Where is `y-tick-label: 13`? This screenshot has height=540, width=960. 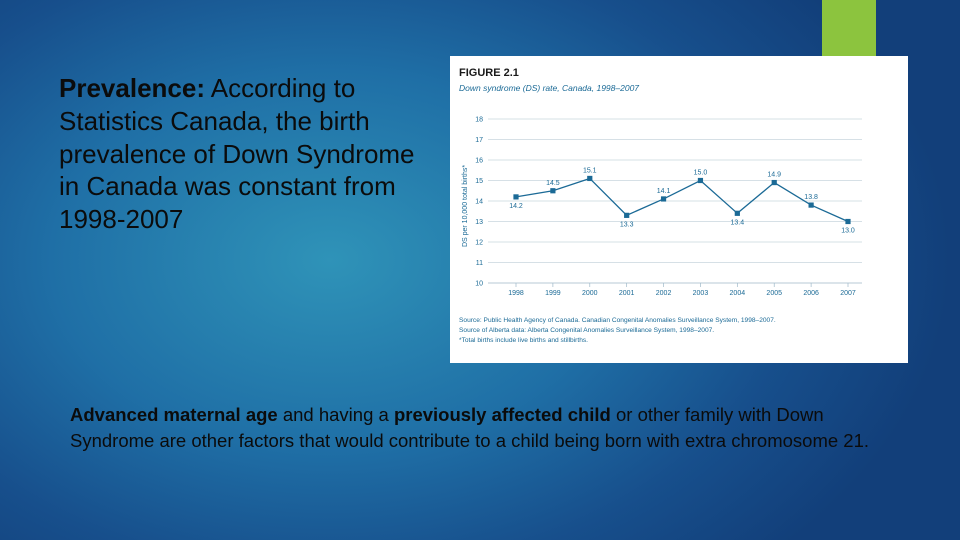
y-tick-label: 13 is located at coordinates (479, 222).